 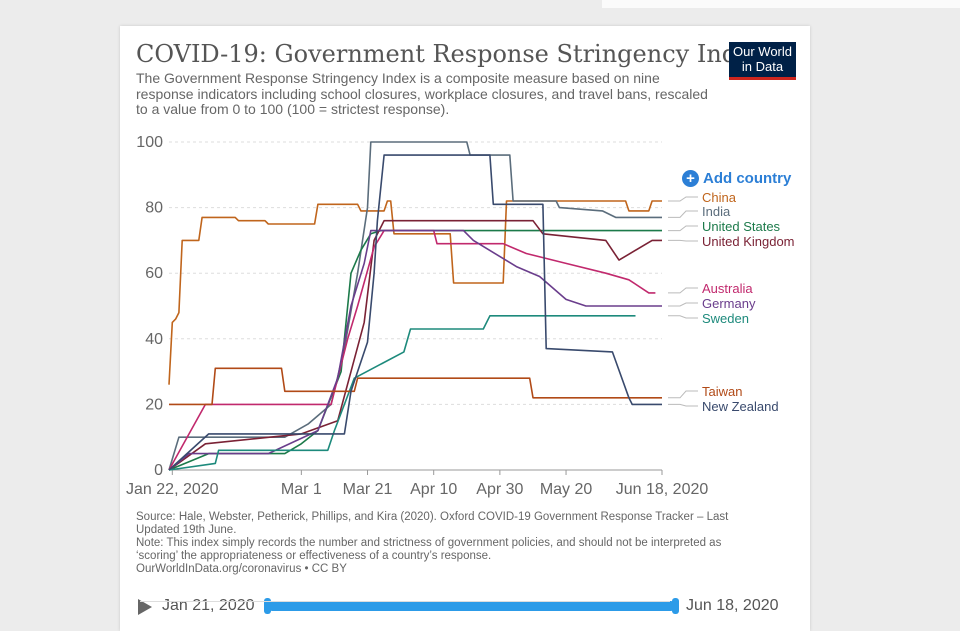 I want to click on logo-line-1: Our World, so click(x=762, y=51).